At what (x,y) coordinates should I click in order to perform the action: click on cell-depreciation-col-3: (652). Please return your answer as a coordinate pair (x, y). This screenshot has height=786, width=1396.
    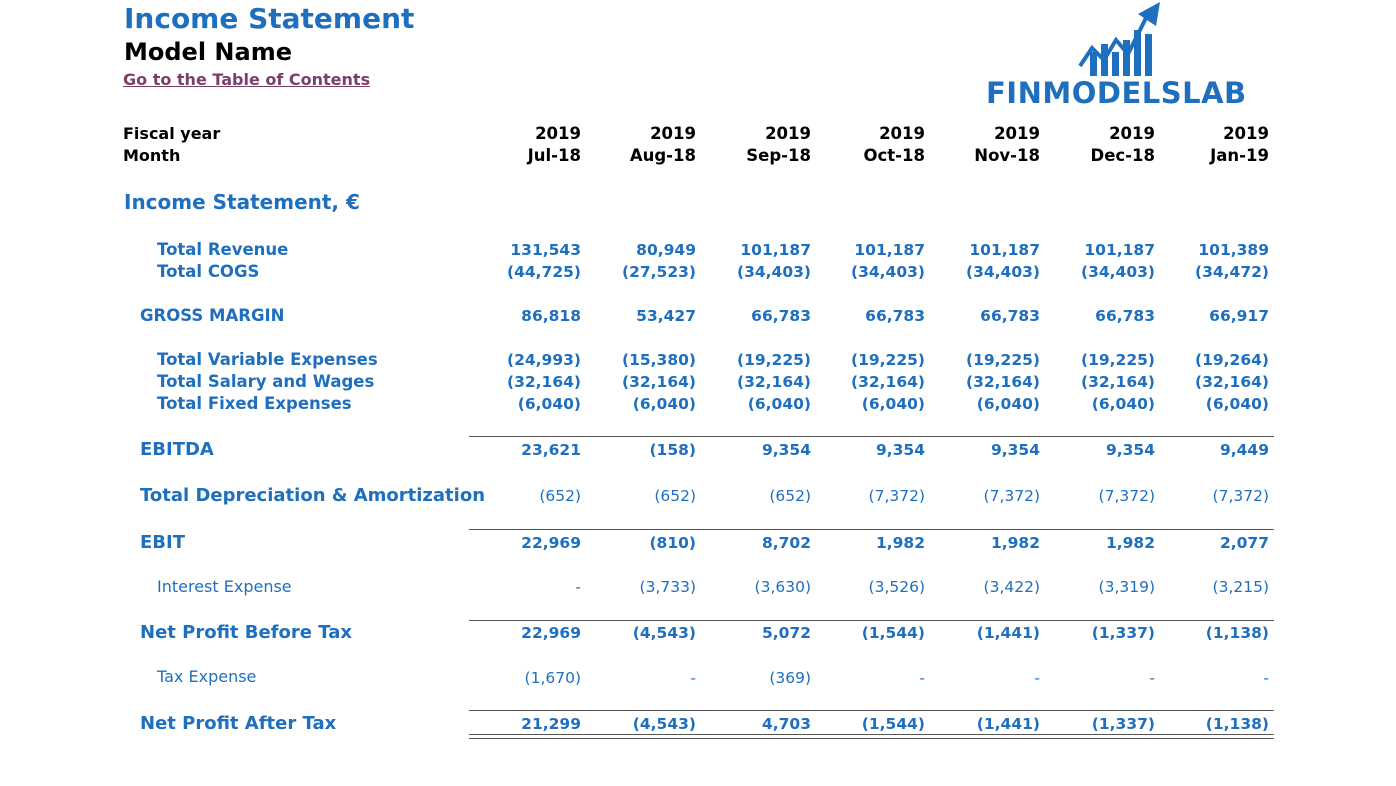
    Looking at the image, I should click on (790, 496).